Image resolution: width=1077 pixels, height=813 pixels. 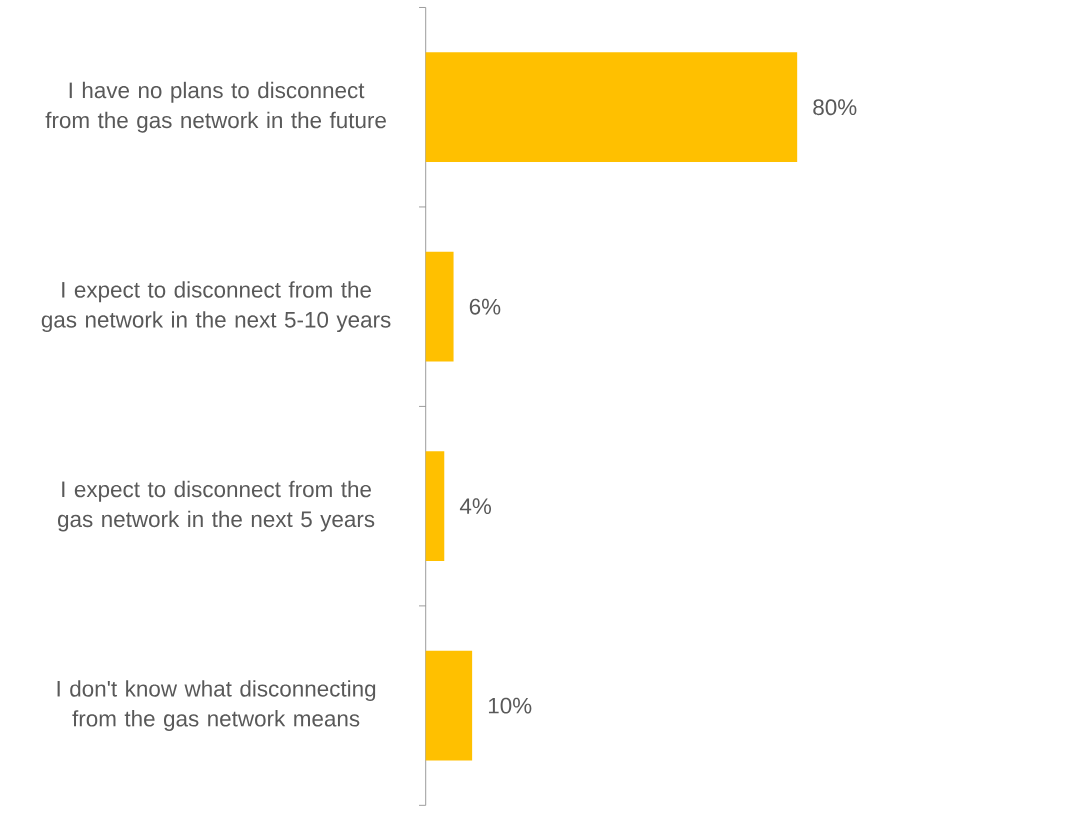 What do you see at coordinates (216, 706) in the screenshot?
I see `y-tick-label: I don't know what disconnecting from the gas network means` at bounding box center [216, 706].